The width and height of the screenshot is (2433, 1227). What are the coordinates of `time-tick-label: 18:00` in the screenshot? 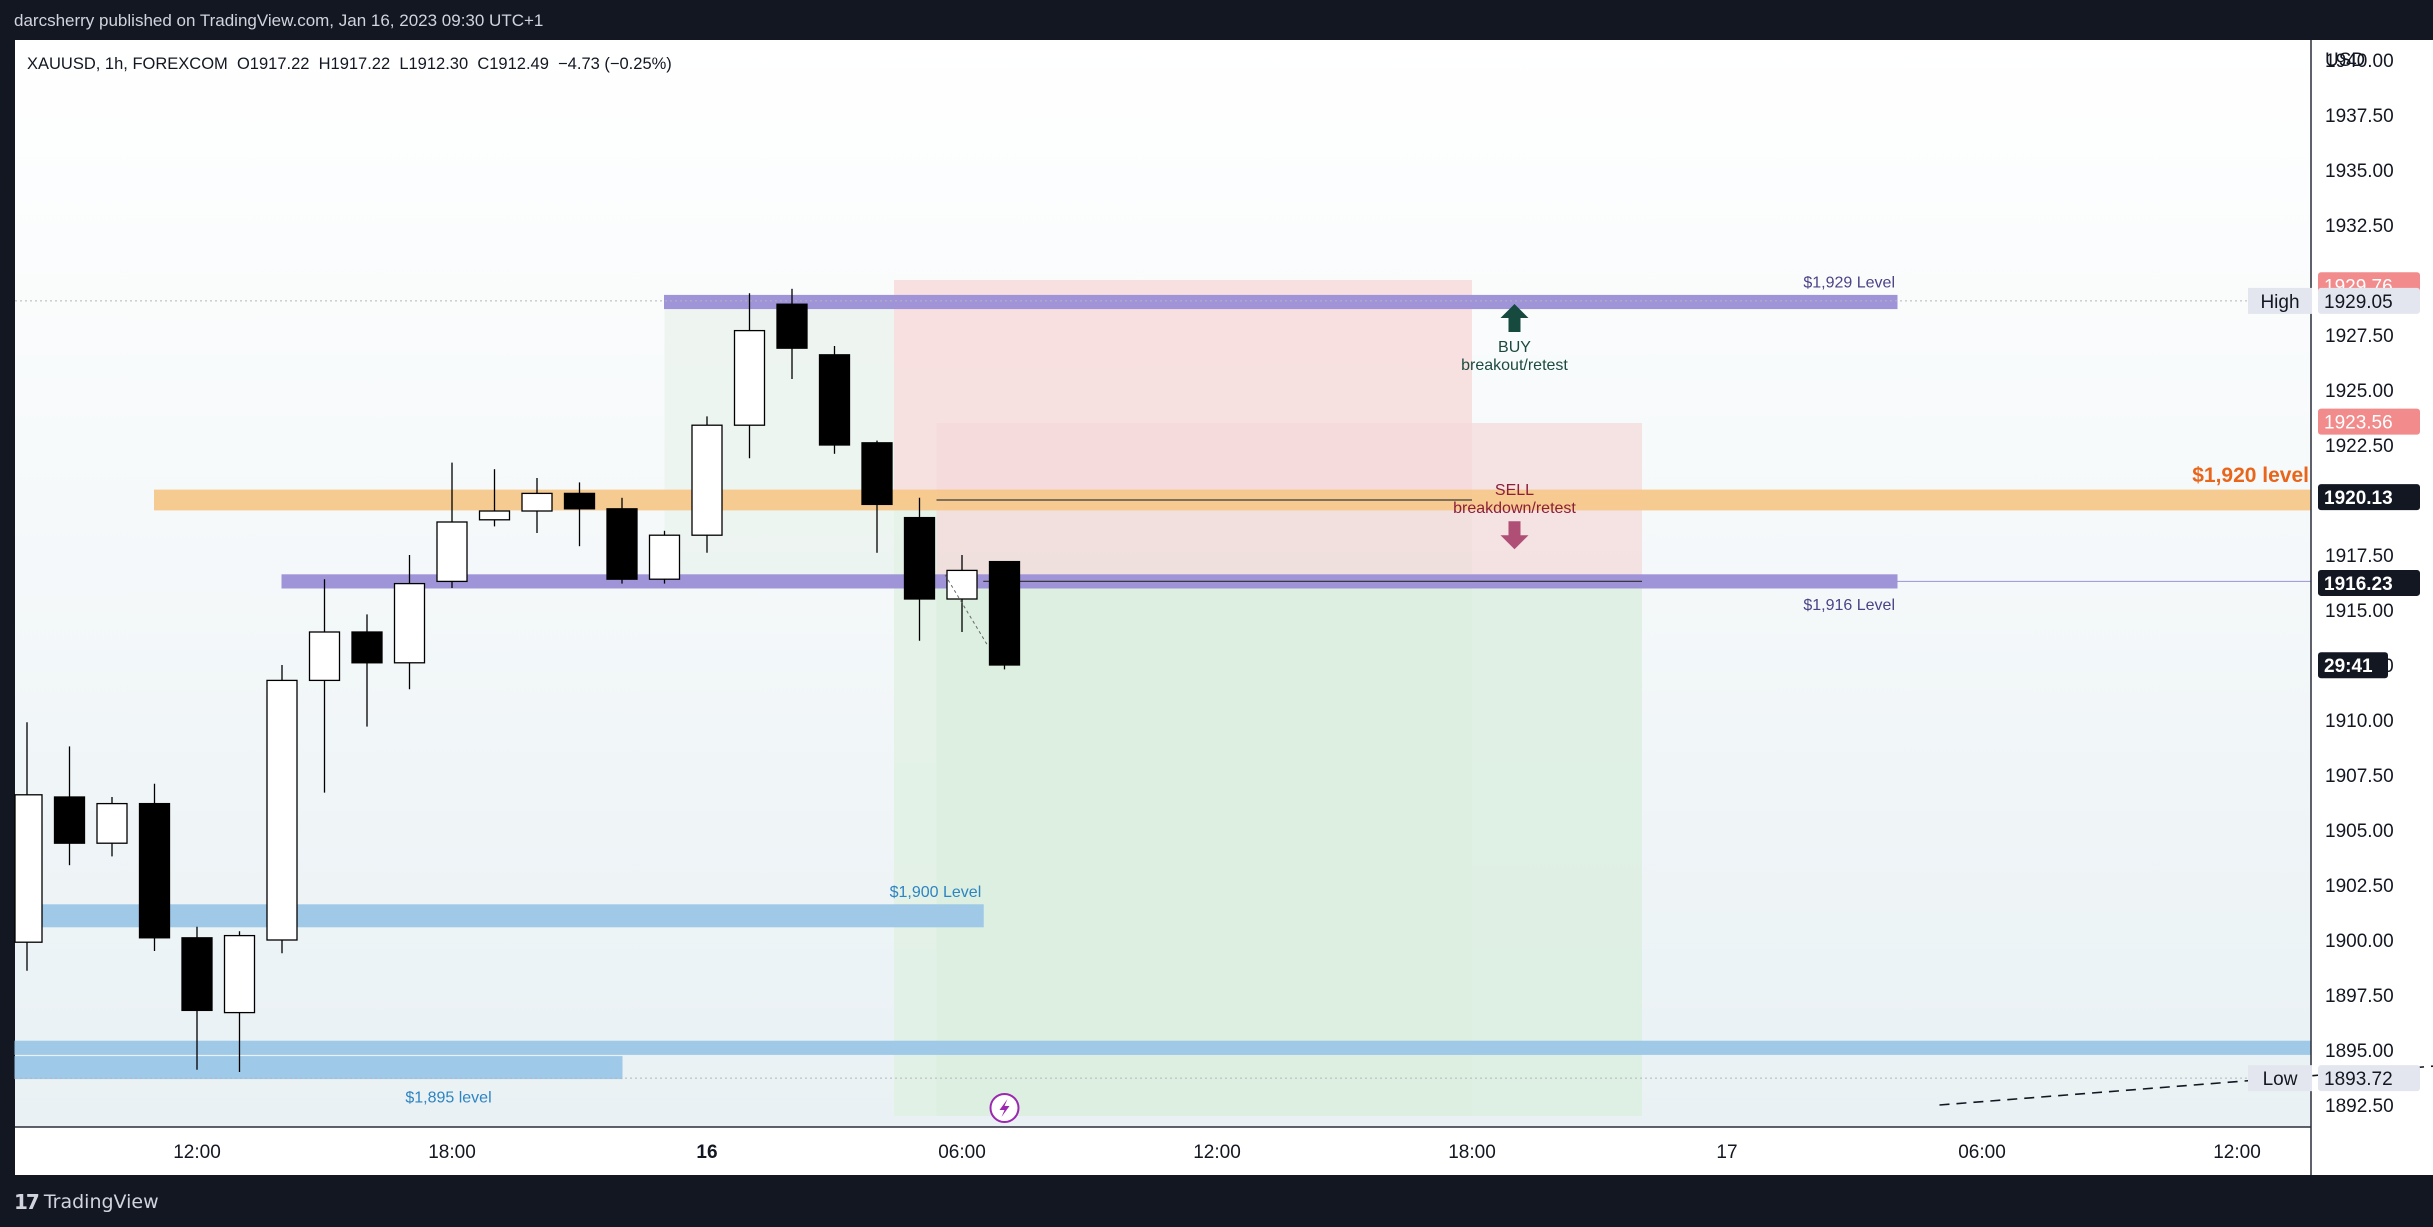 It's located at (452, 1152).